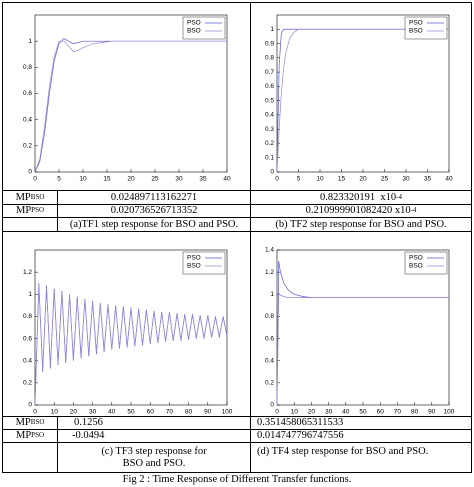 This screenshot has width=474, height=487. What do you see at coordinates (154, 436) in the screenshot?
I see `value-cell: -0.0494` at bounding box center [154, 436].